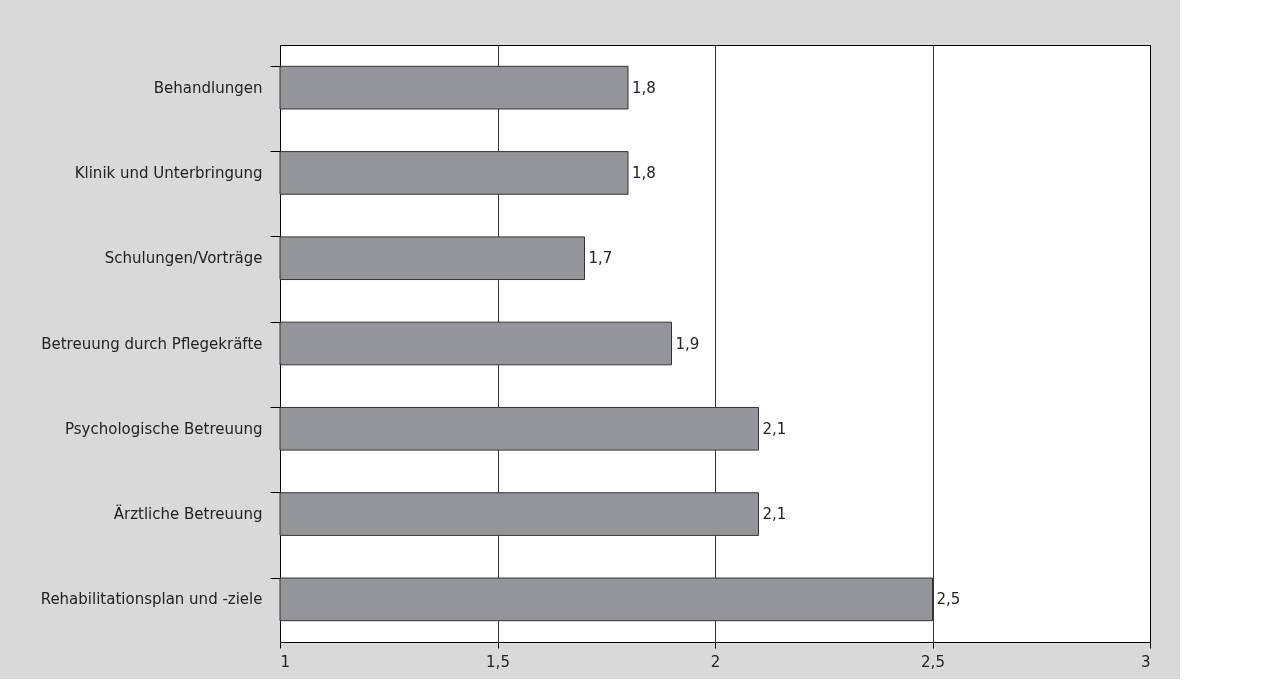 This screenshot has width=1284, height=686. I want to click on data-label: 1,9, so click(687, 343).